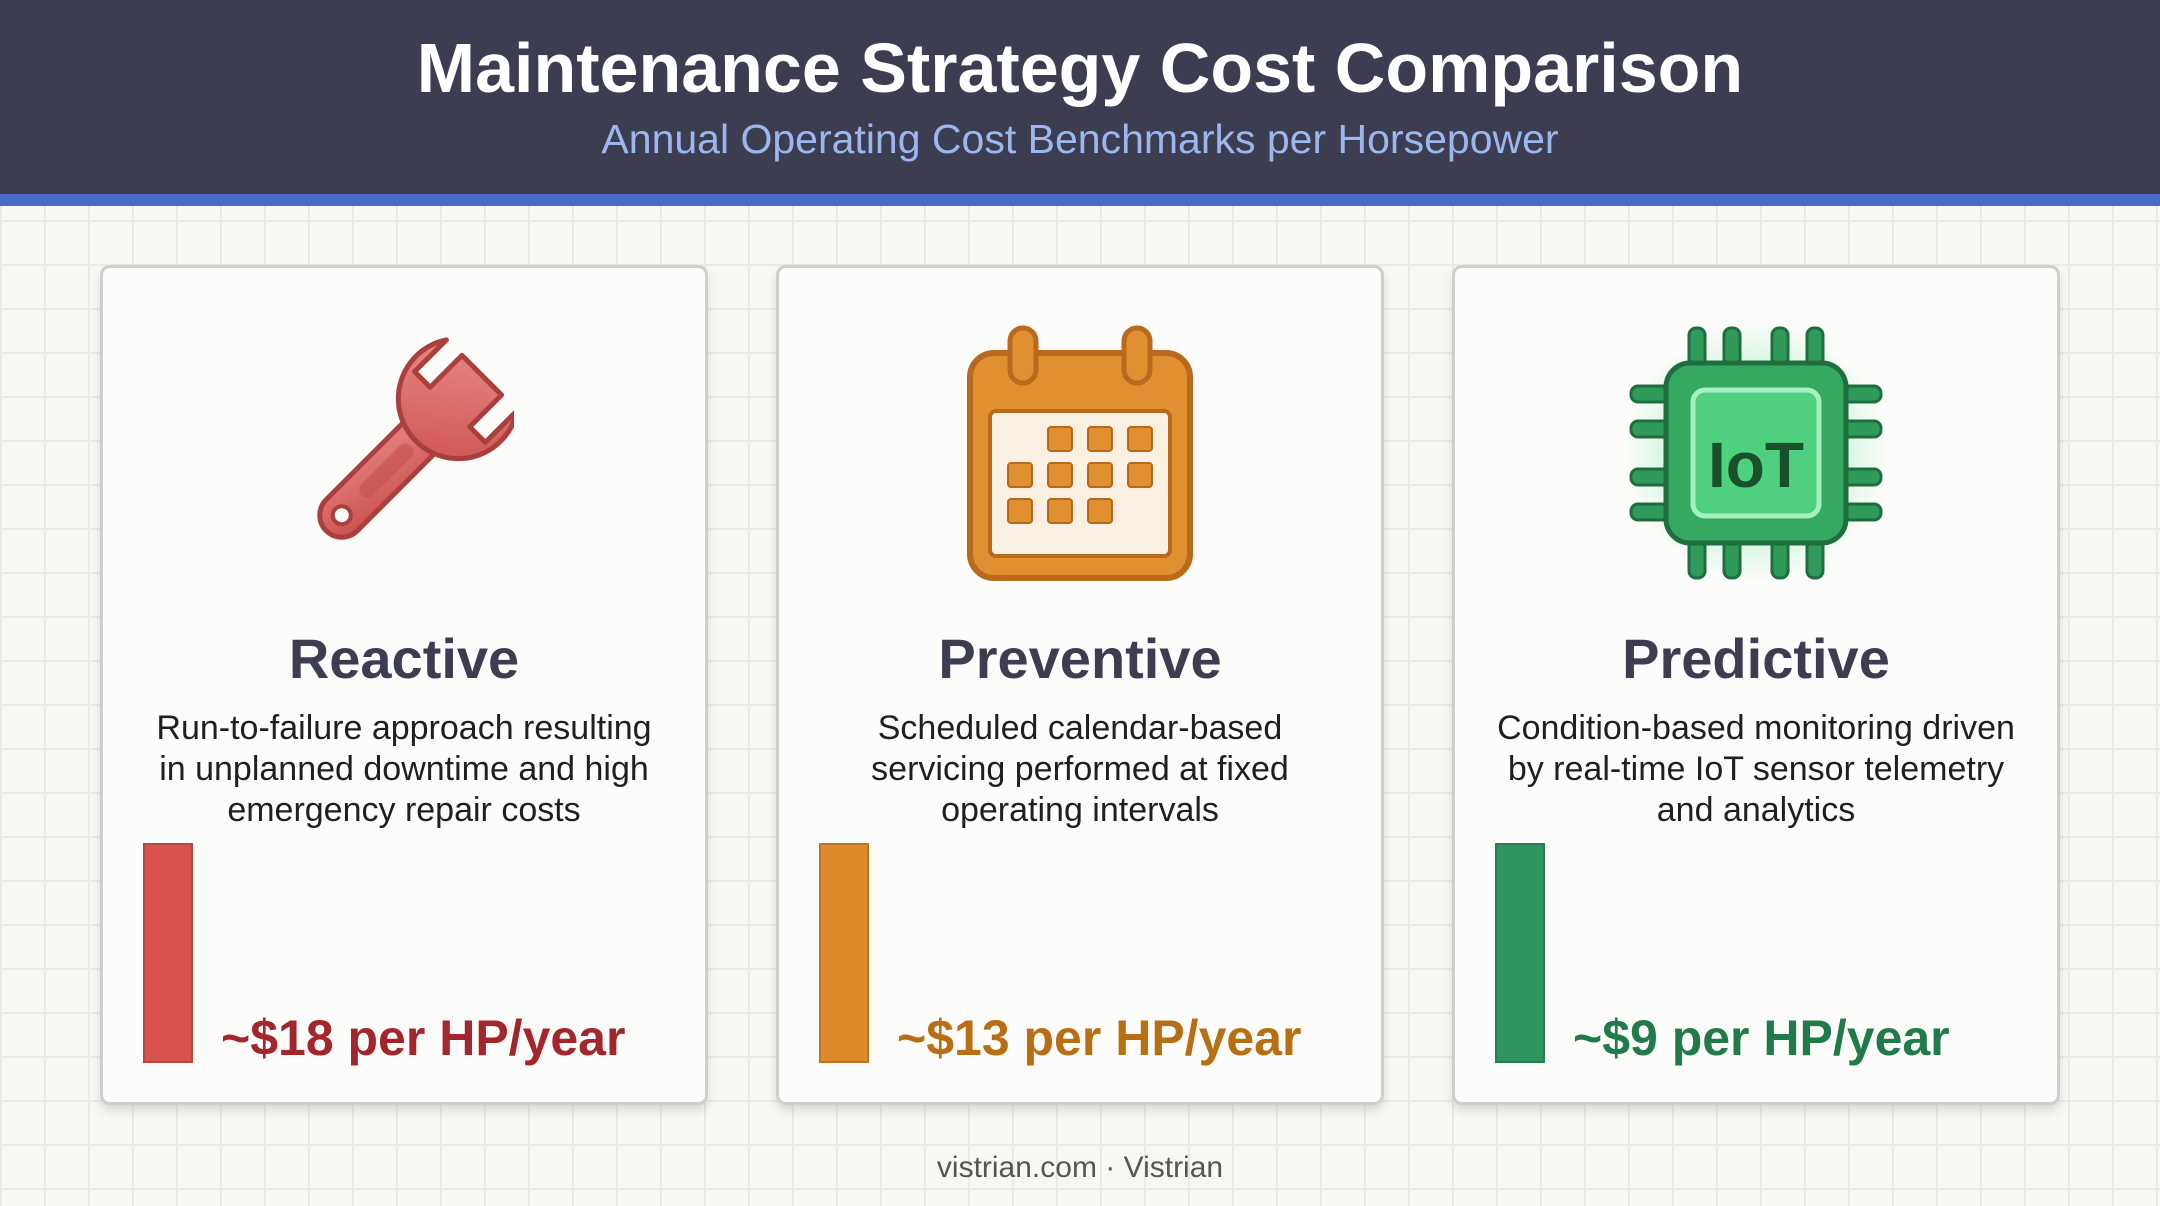  What do you see at coordinates (404, 453) in the screenshot?
I see `wrench-icon` at bounding box center [404, 453].